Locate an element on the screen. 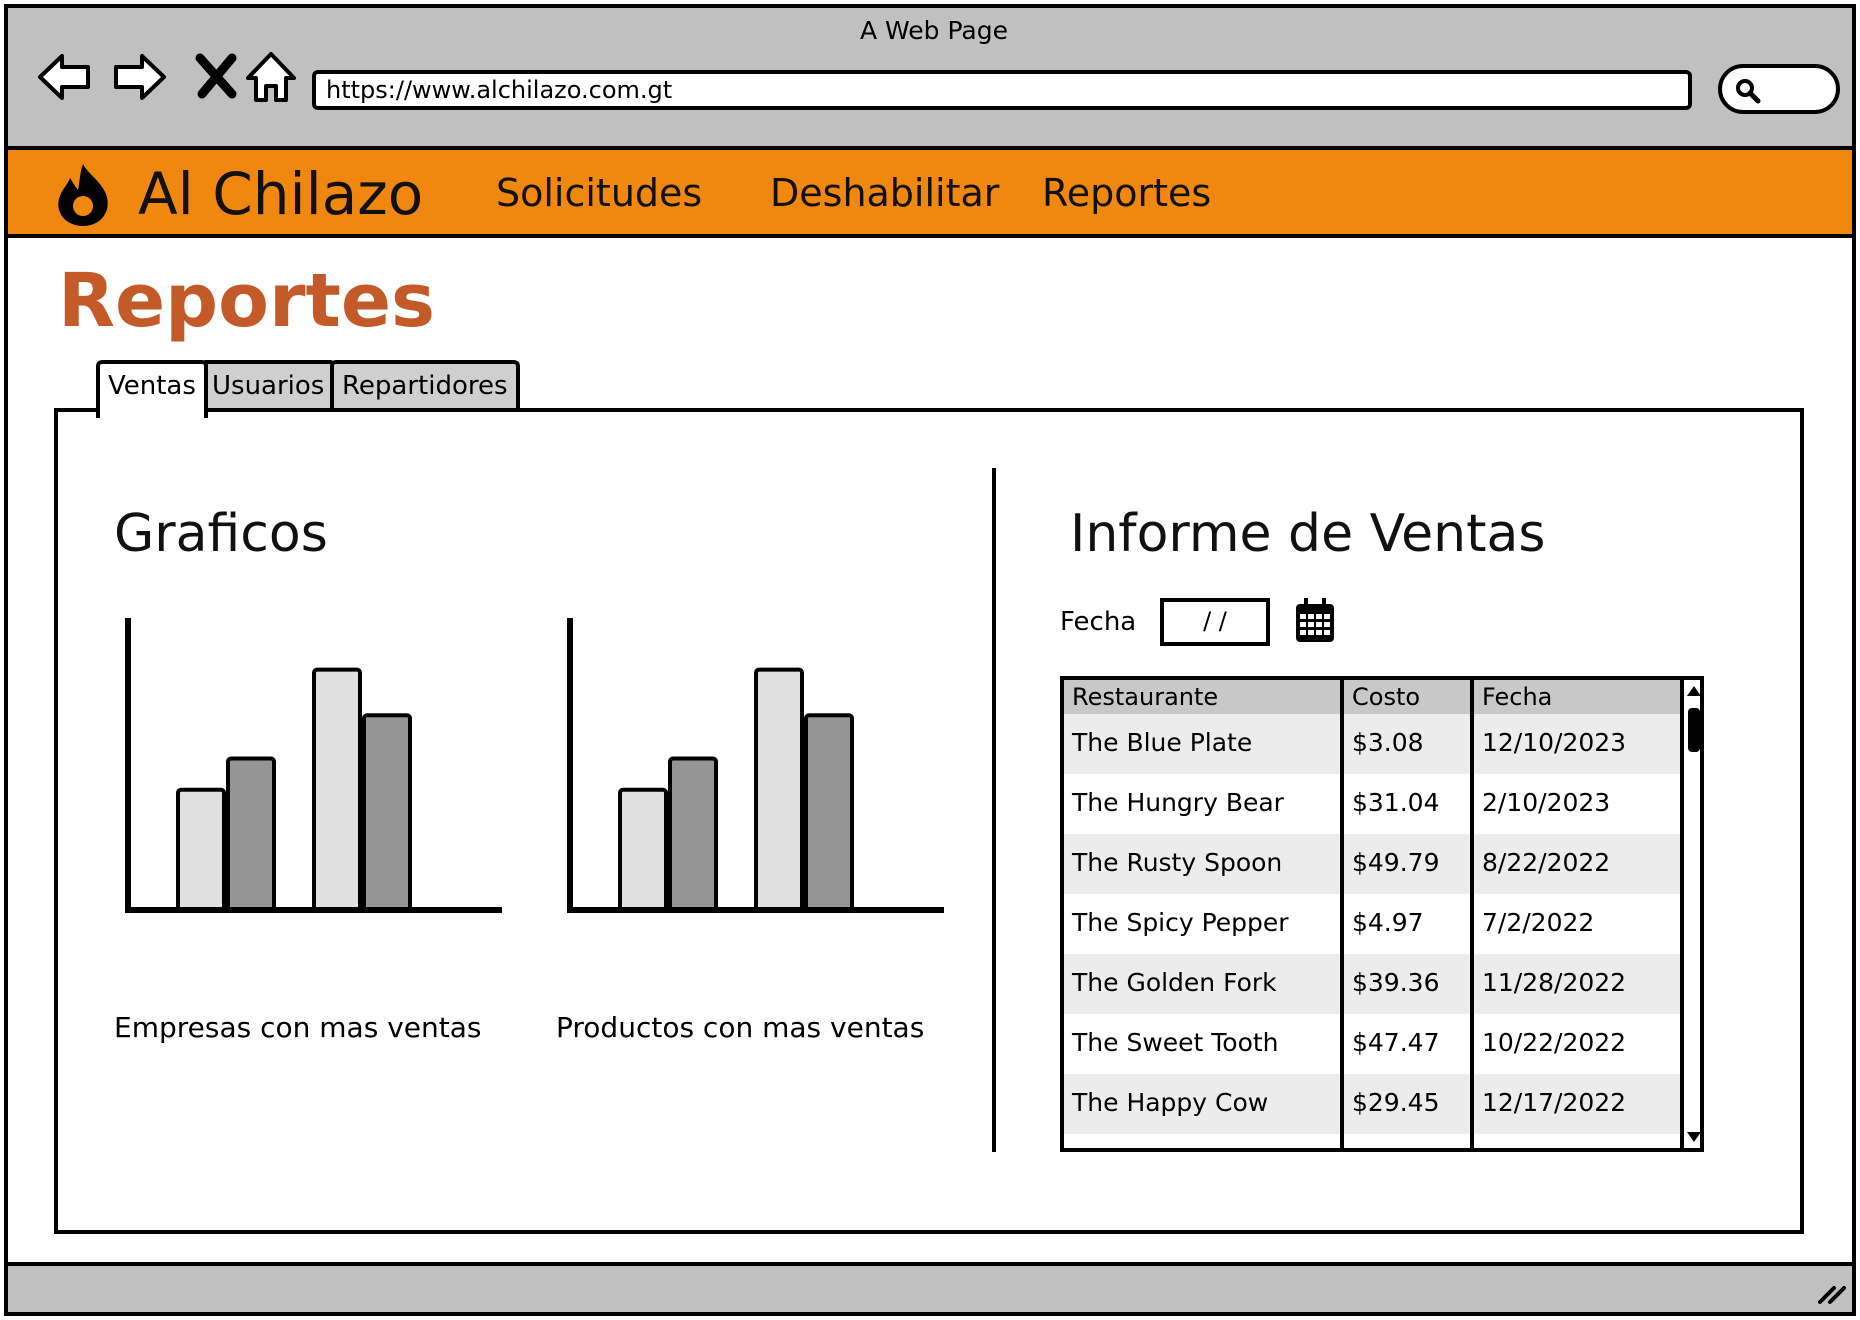  tab-ventas: Ventas is located at coordinates (152, 389).